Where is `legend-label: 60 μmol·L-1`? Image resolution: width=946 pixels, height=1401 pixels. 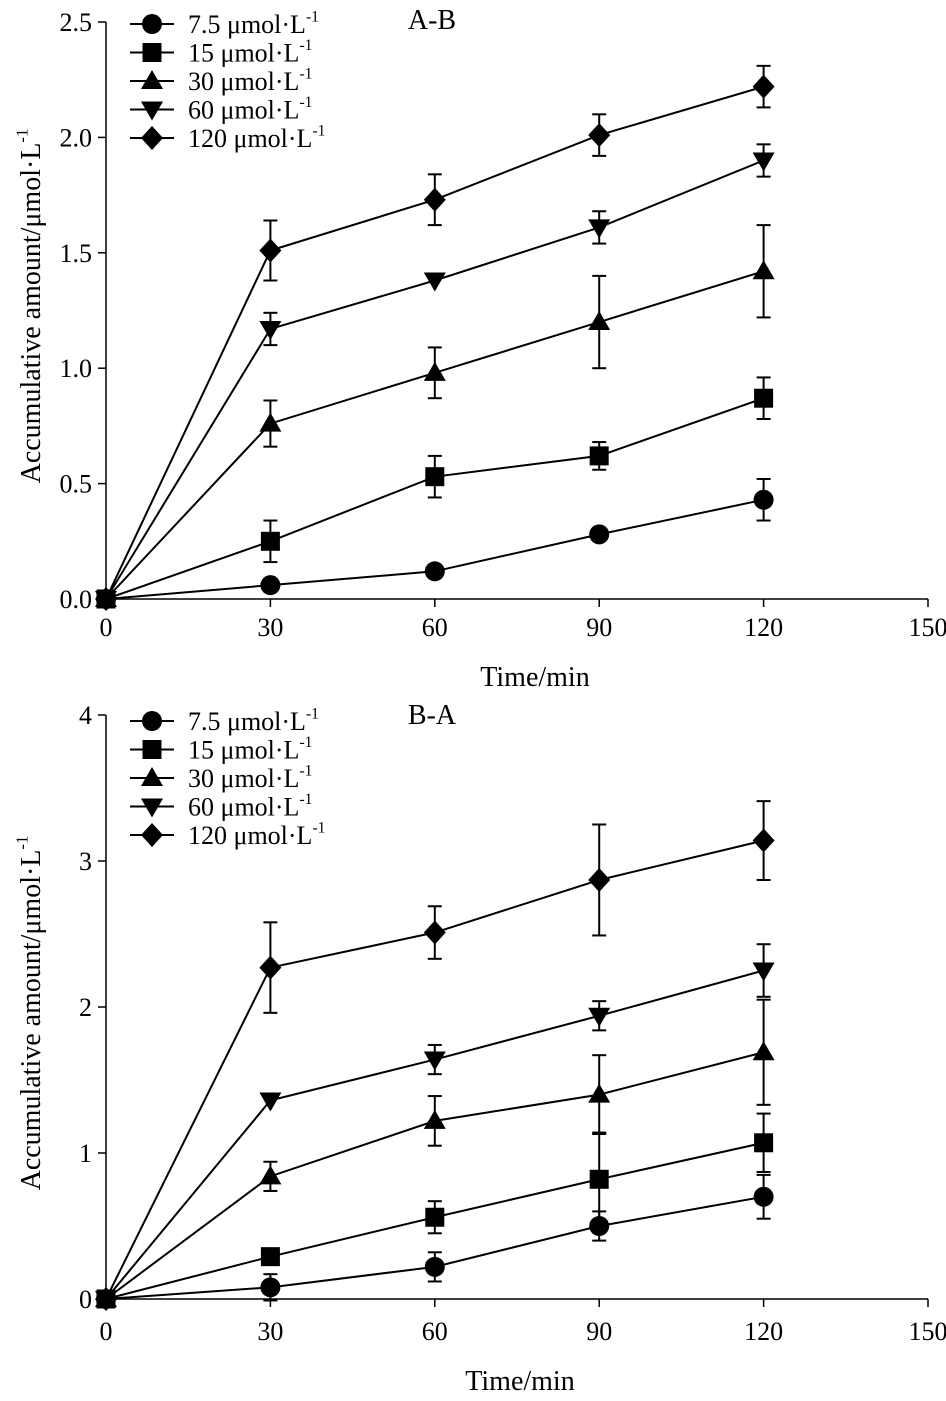 legend-label: 60 μmol·L-1 is located at coordinates (250, 109).